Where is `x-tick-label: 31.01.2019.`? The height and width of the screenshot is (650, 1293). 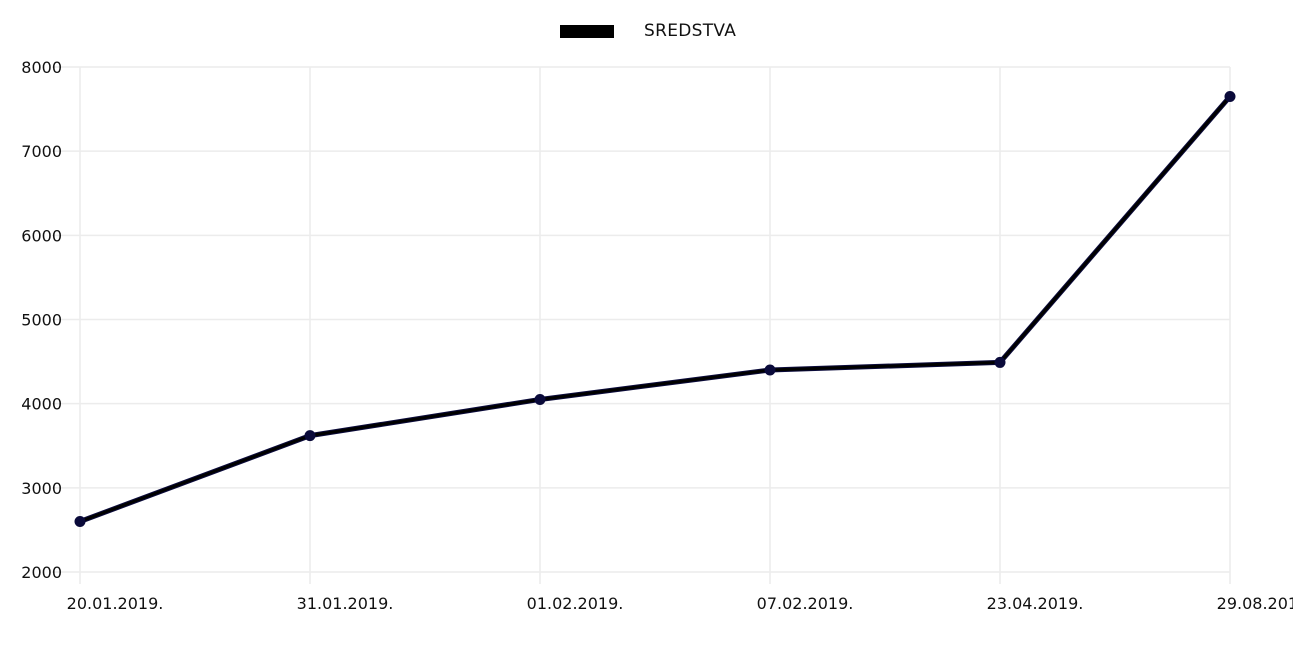
x-tick-label: 31.01.2019. is located at coordinates (345, 603).